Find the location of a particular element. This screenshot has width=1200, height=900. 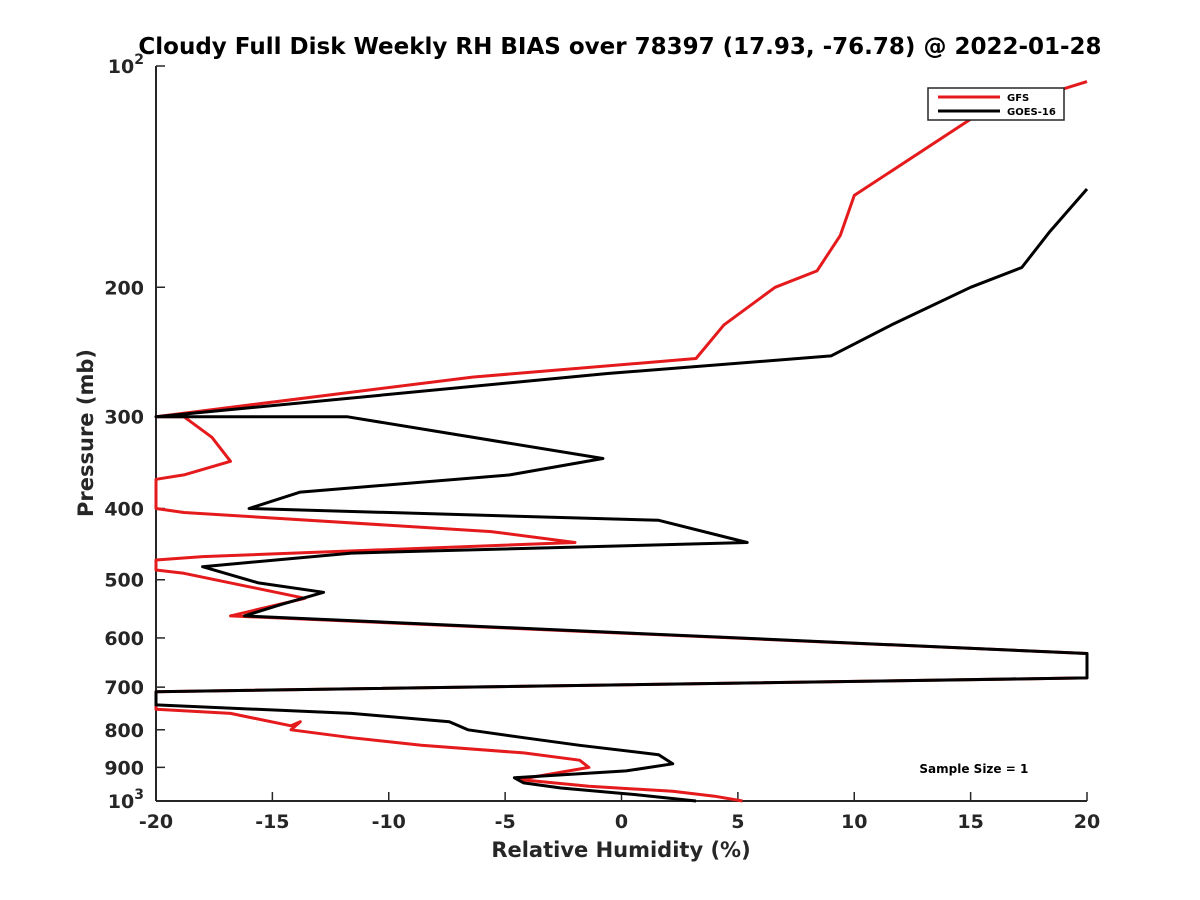

y-tick-label: 400 is located at coordinates (124, 510).